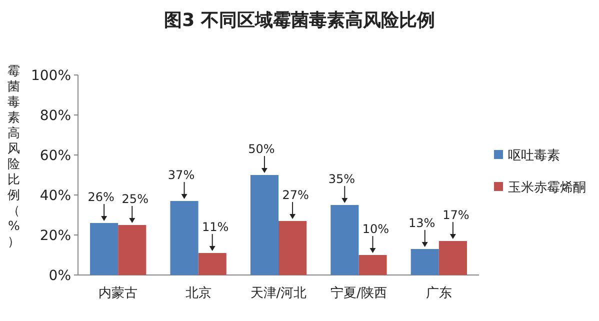 The width and height of the screenshot is (599, 321). What do you see at coordinates (547, 188) in the screenshot?
I see `legend-label: 玉米赤霉烯酮` at bounding box center [547, 188].